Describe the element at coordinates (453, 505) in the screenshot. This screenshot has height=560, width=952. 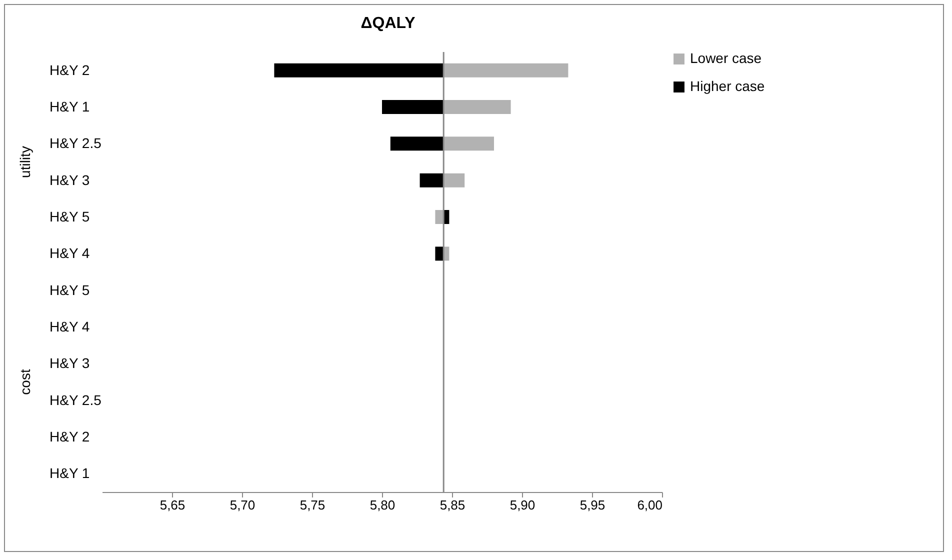
I see `x-tick-label: 5,85` at that location.